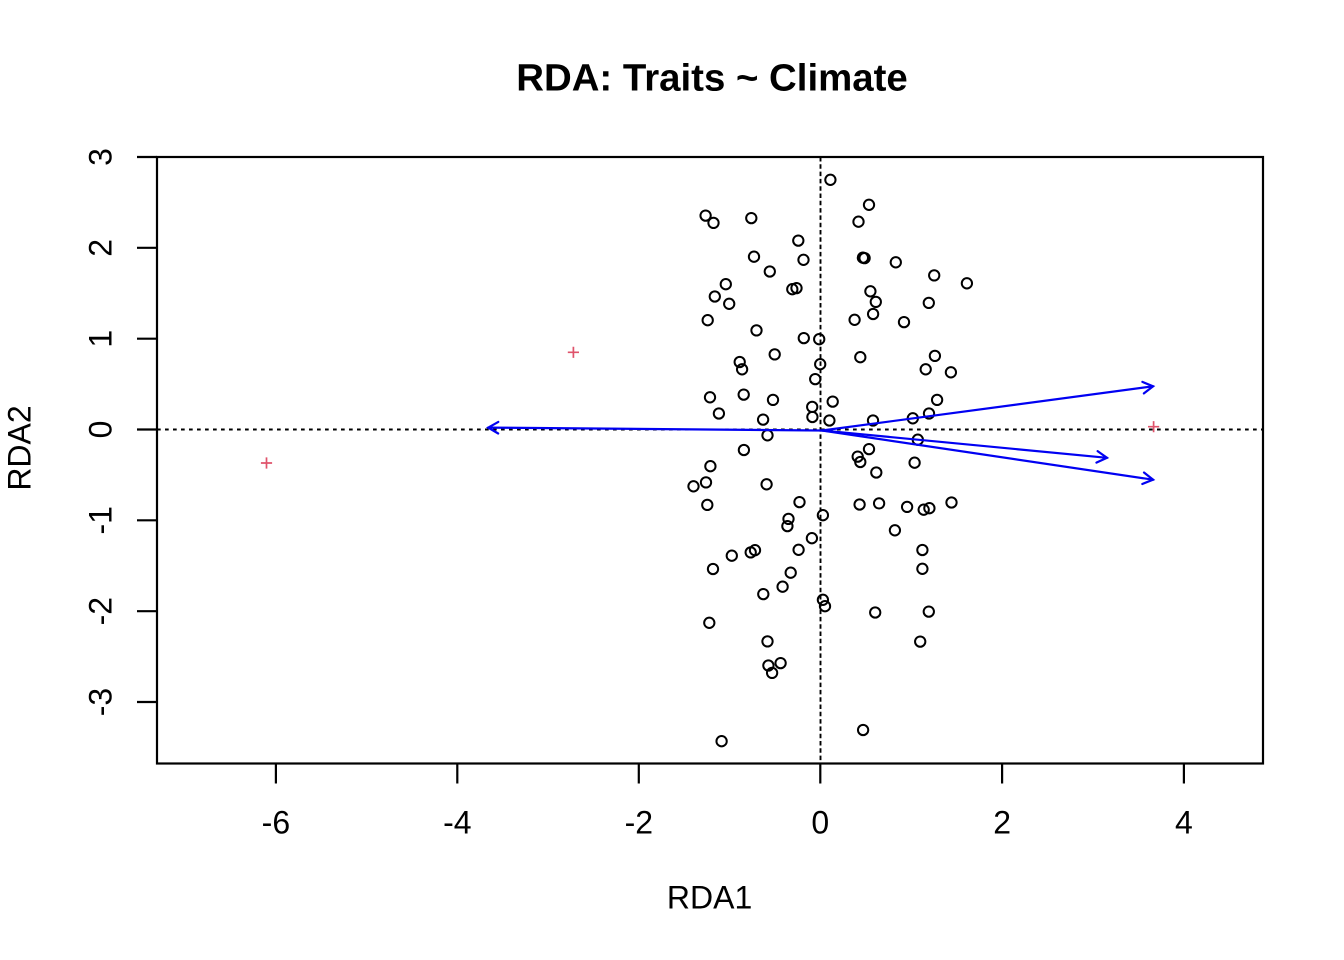 This screenshot has height=960, width=1344. What do you see at coordinates (101, 339) in the screenshot?
I see `svg-text: 1` at bounding box center [101, 339].